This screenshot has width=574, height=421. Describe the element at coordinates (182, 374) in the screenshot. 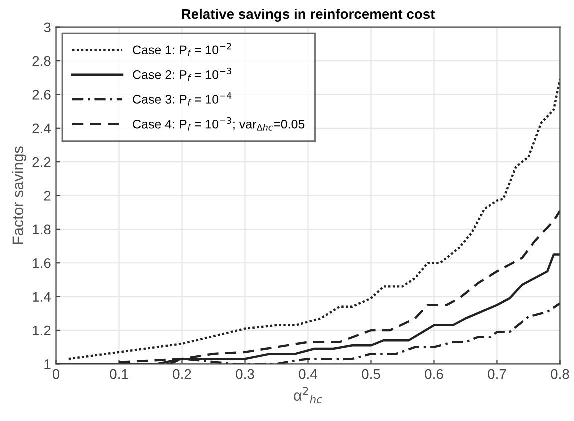

I see `x-tick-label: 0.2` at that location.